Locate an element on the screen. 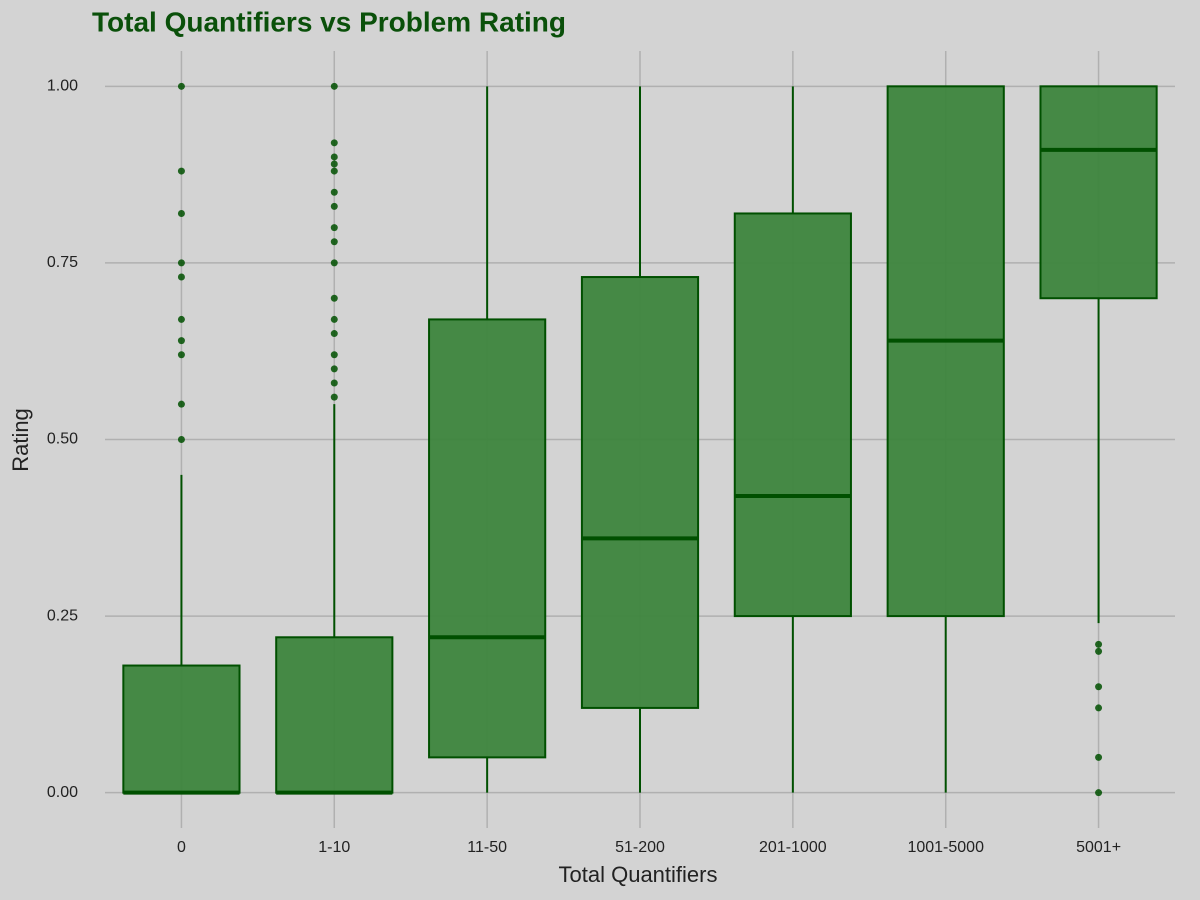  x-tick-label: 5001+ is located at coordinates (1098, 847).